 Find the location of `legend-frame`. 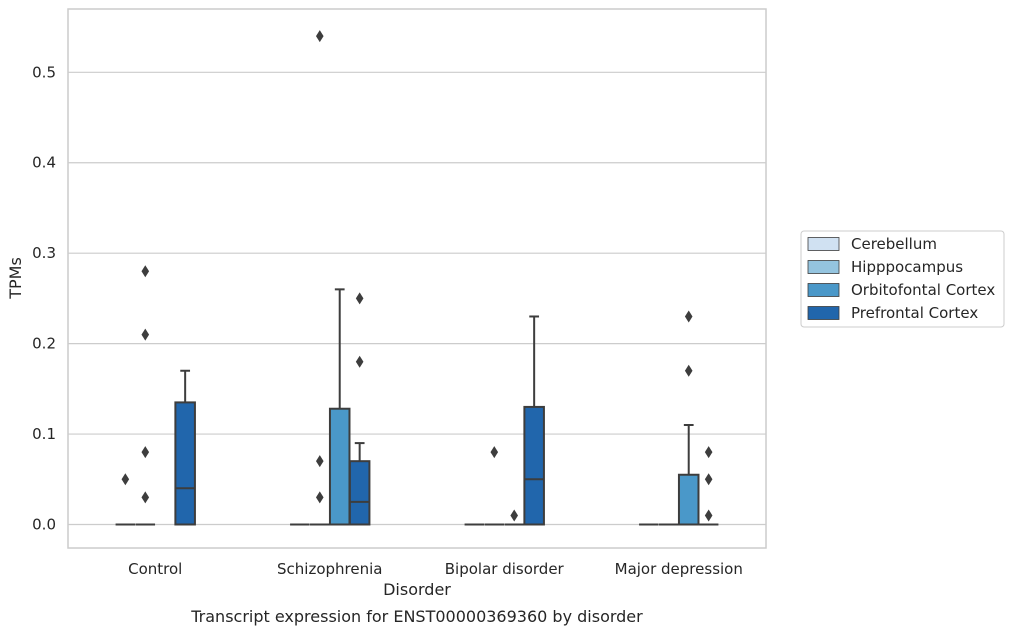

legend-frame is located at coordinates (902, 279).